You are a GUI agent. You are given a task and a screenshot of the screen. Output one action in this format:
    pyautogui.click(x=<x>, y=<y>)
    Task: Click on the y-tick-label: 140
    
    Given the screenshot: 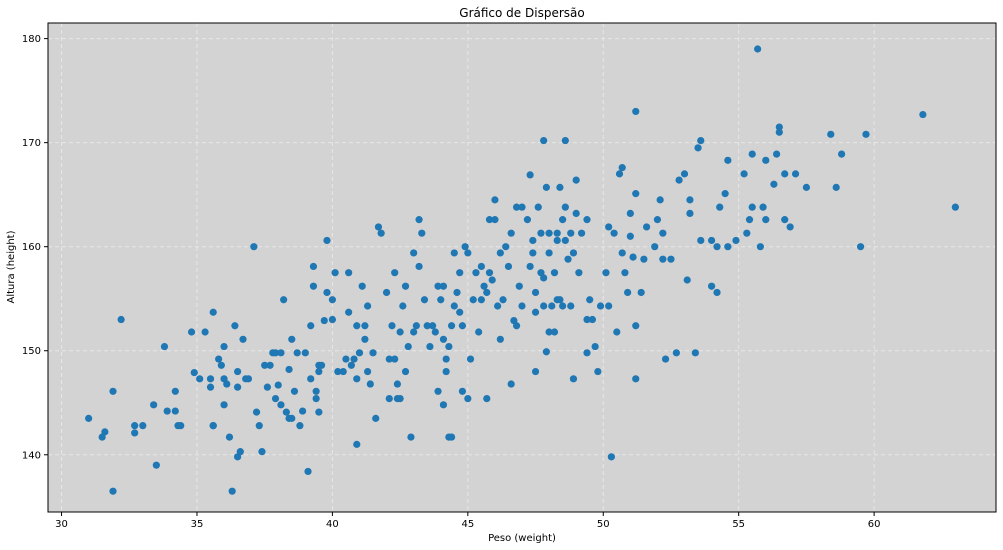 What is the action you would take?
    pyautogui.click(x=31, y=455)
    